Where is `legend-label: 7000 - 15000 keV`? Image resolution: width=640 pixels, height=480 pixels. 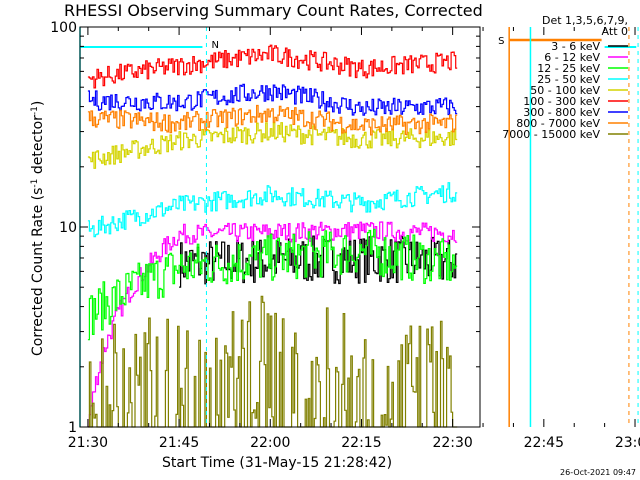
legend-label: 7000 - 15000 keV is located at coordinates (551, 134).